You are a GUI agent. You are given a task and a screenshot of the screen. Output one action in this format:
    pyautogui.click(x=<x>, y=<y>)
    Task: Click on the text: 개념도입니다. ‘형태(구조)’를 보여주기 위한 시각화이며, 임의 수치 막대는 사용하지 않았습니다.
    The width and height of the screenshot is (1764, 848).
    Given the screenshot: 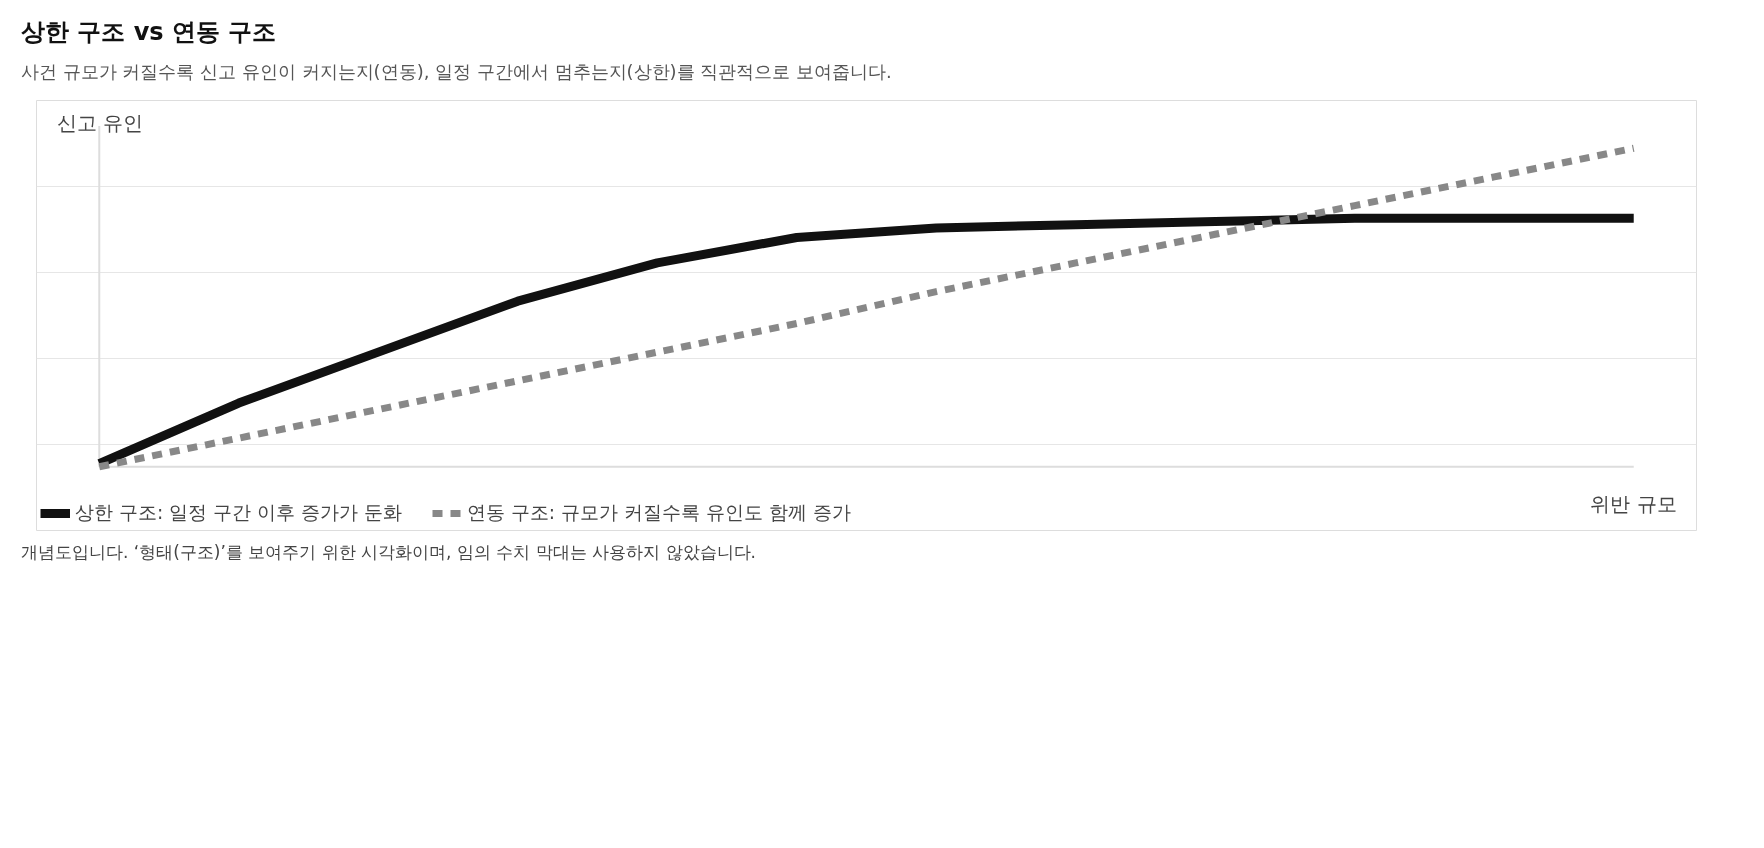 What is the action you would take?
    pyautogui.click(x=388, y=552)
    